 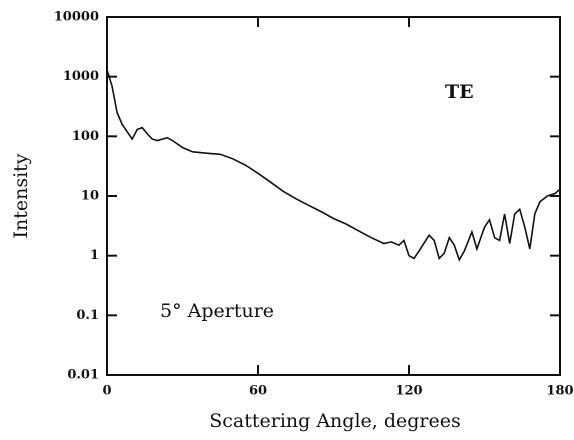 I want to click on y-tick-label: 10, so click(x=90, y=196).